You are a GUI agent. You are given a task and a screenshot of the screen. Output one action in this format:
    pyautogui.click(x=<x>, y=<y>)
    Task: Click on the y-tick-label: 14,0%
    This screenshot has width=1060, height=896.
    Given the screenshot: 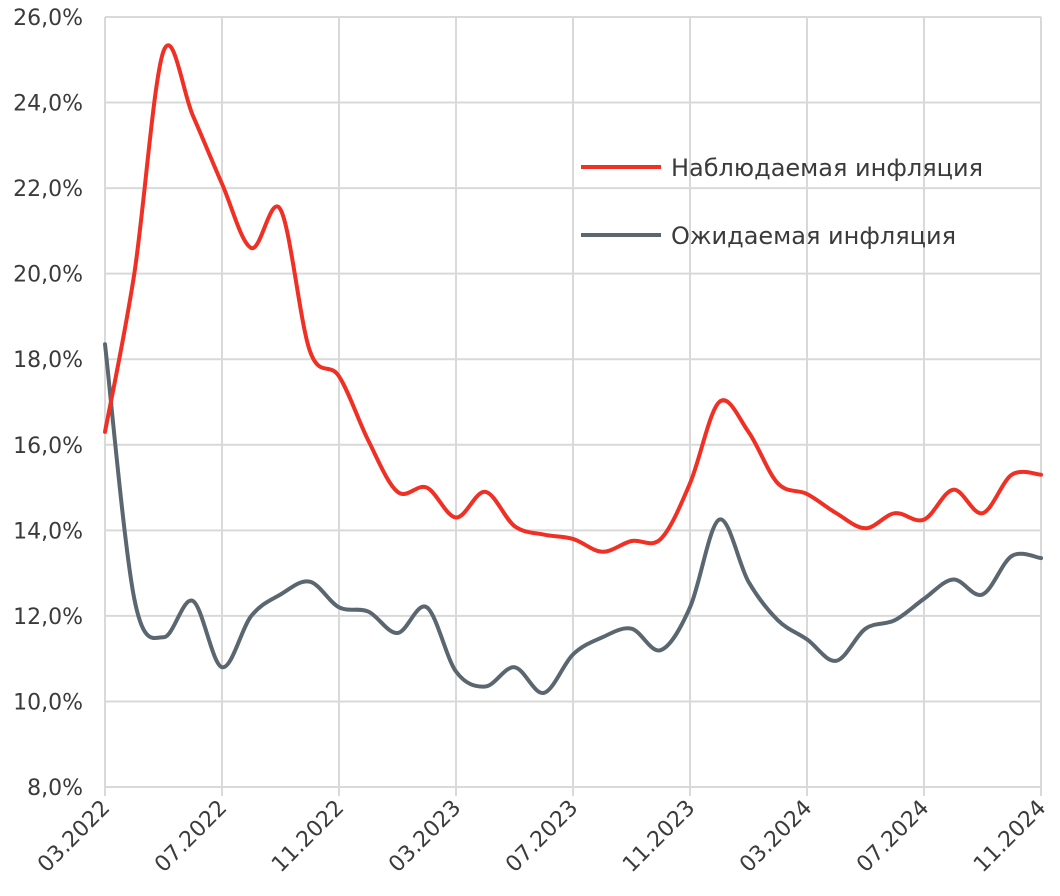 What is the action you would take?
    pyautogui.click(x=48, y=531)
    